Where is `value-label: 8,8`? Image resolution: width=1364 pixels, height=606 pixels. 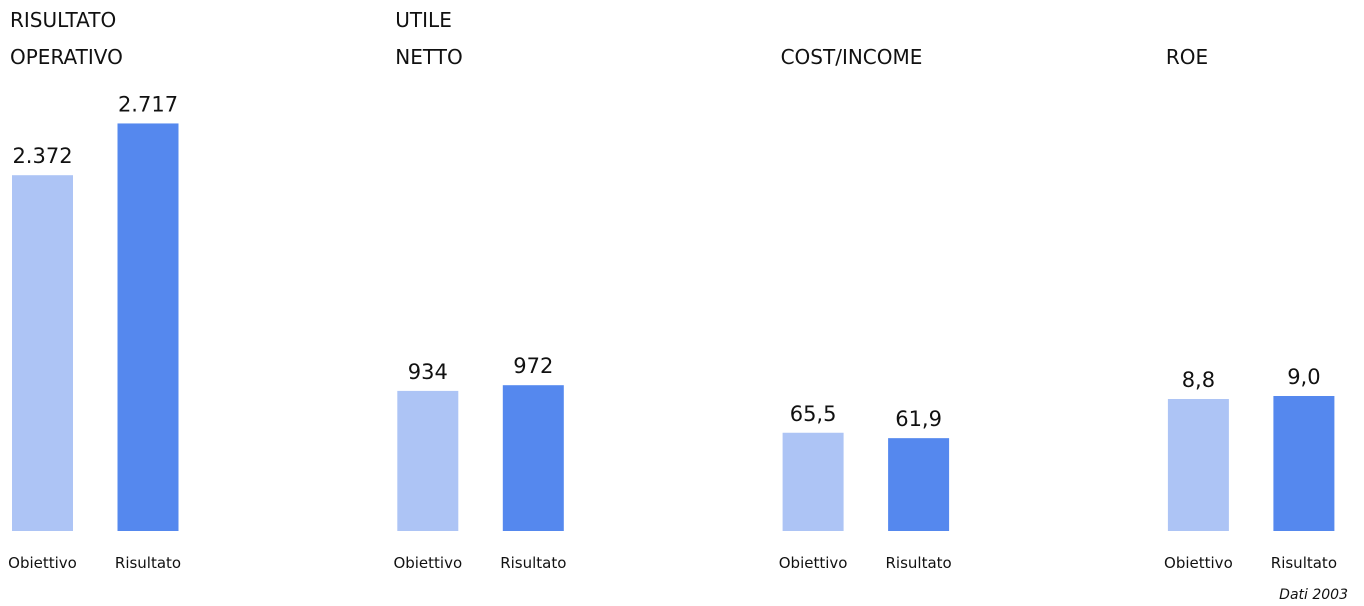 value-label: 8,8 is located at coordinates (1198, 380).